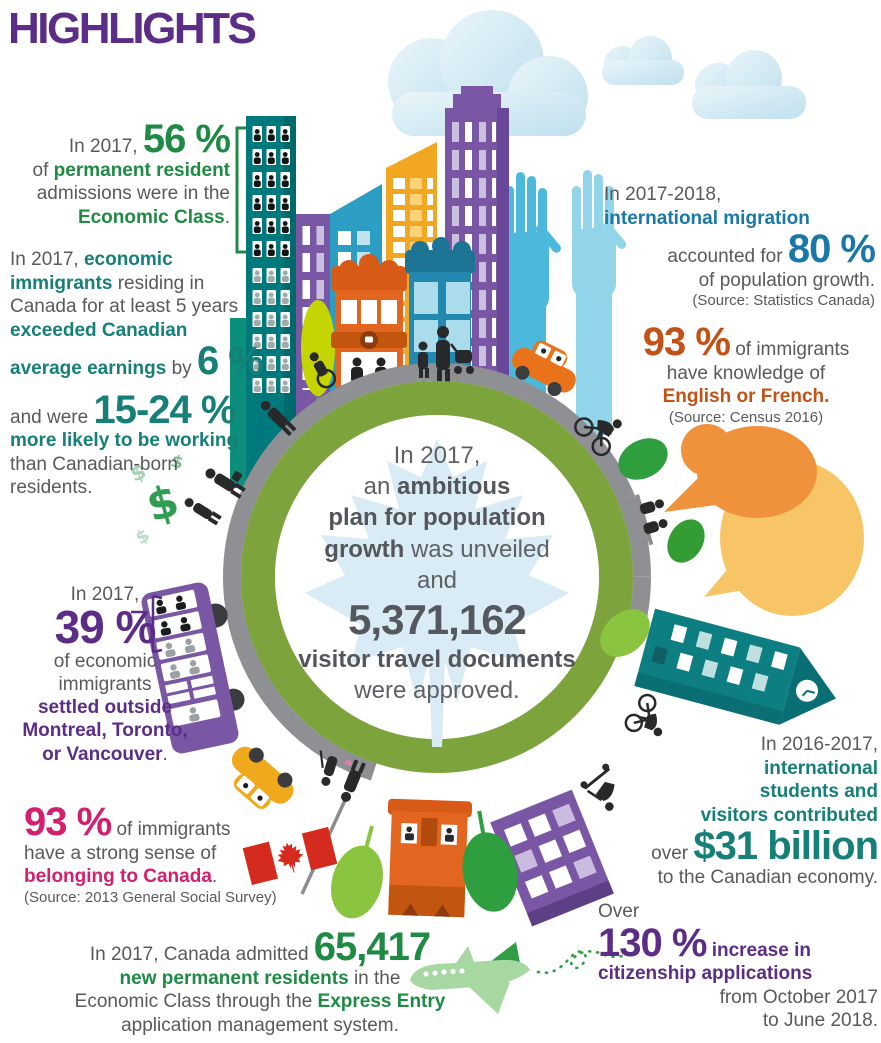 The height and width of the screenshot is (1043, 881). What do you see at coordinates (369, 293) in the screenshot?
I see `city-skyline` at bounding box center [369, 293].